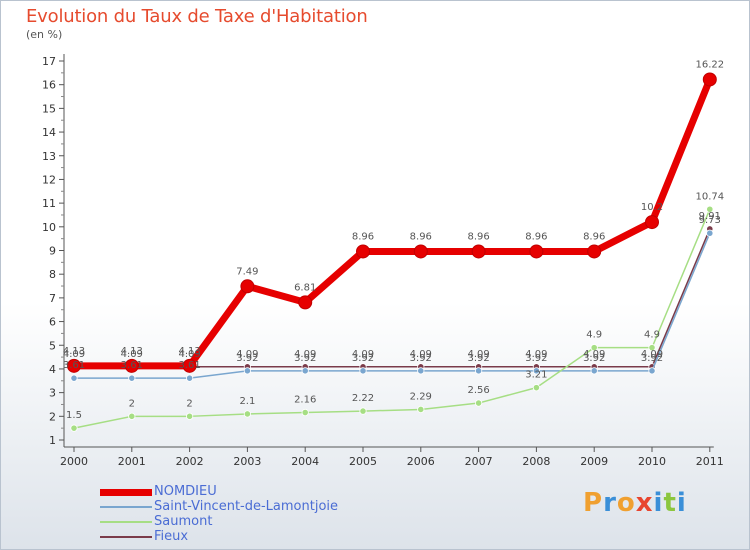 This screenshot has width=750, height=550. I want to click on logo-letter: i, so click(658, 503).